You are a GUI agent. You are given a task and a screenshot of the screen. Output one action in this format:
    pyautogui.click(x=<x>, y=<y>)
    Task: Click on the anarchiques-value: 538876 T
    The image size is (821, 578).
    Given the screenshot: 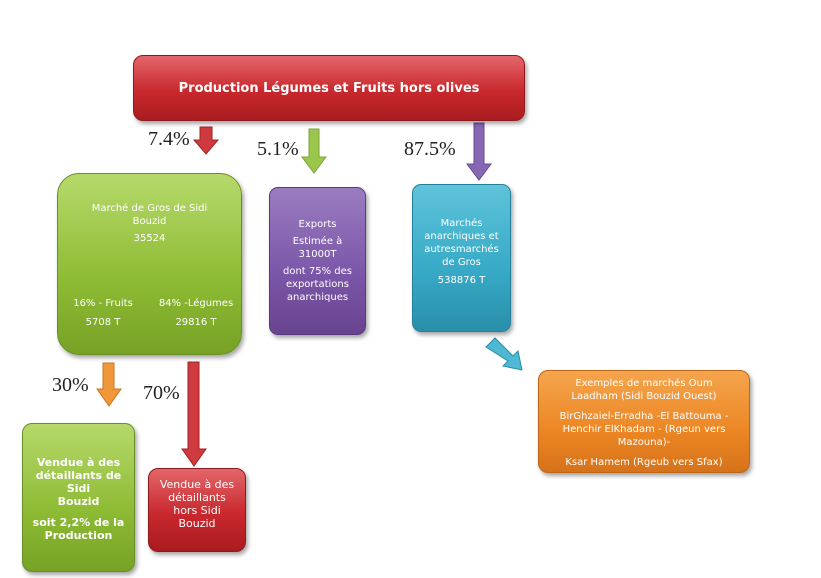 What is the action you would take?
    pyautogui.click(x=461, y=280)
    